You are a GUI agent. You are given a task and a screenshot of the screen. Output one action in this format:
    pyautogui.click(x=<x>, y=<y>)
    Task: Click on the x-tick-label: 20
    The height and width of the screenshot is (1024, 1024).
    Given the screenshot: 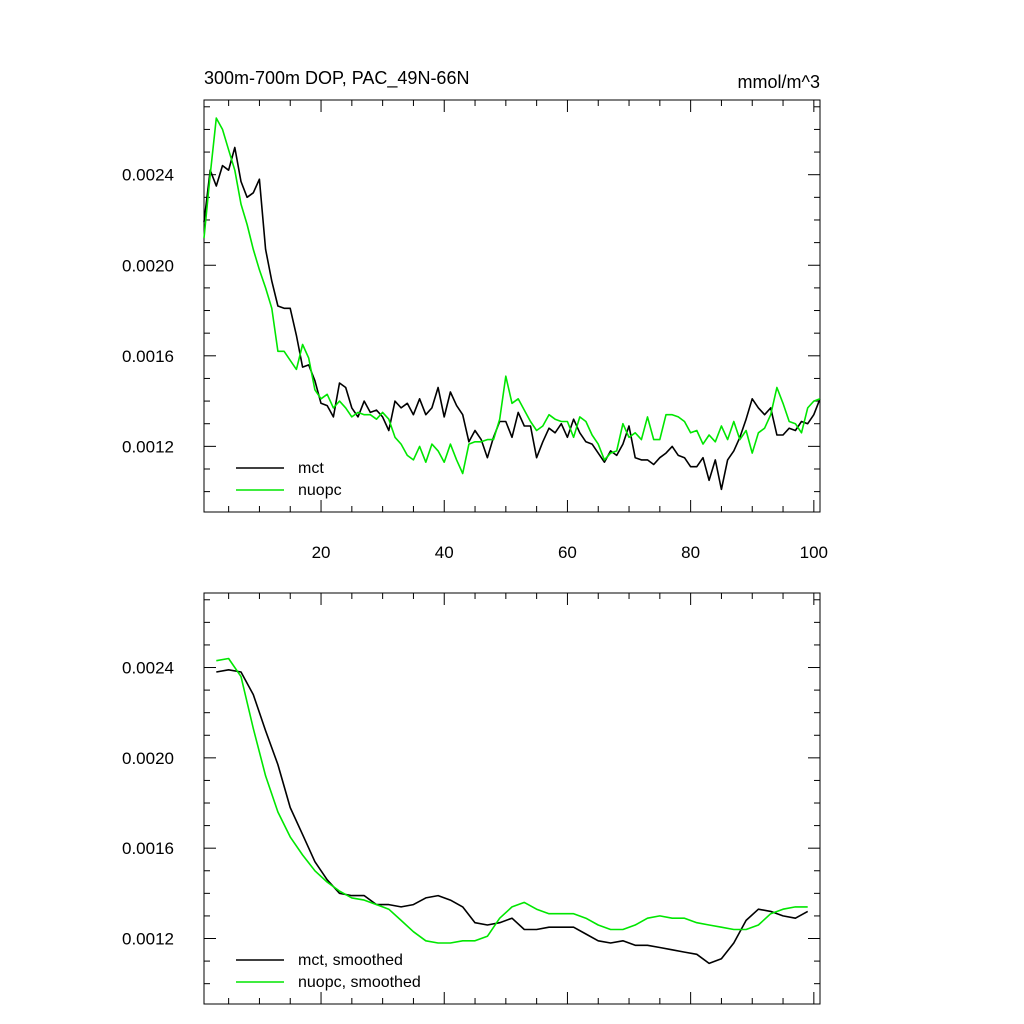 What is the action you would take?
    pyautogui.click(x=321, y=552)
    